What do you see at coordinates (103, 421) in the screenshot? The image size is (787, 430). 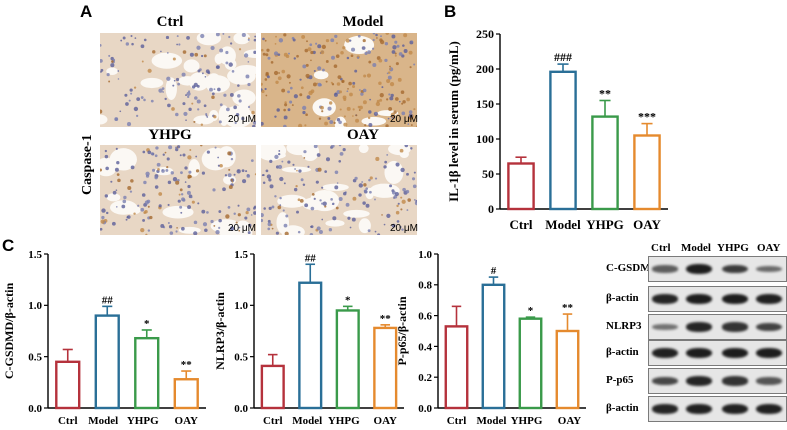 I see `x-tick-label: Model` at bounding box center [103, 421].